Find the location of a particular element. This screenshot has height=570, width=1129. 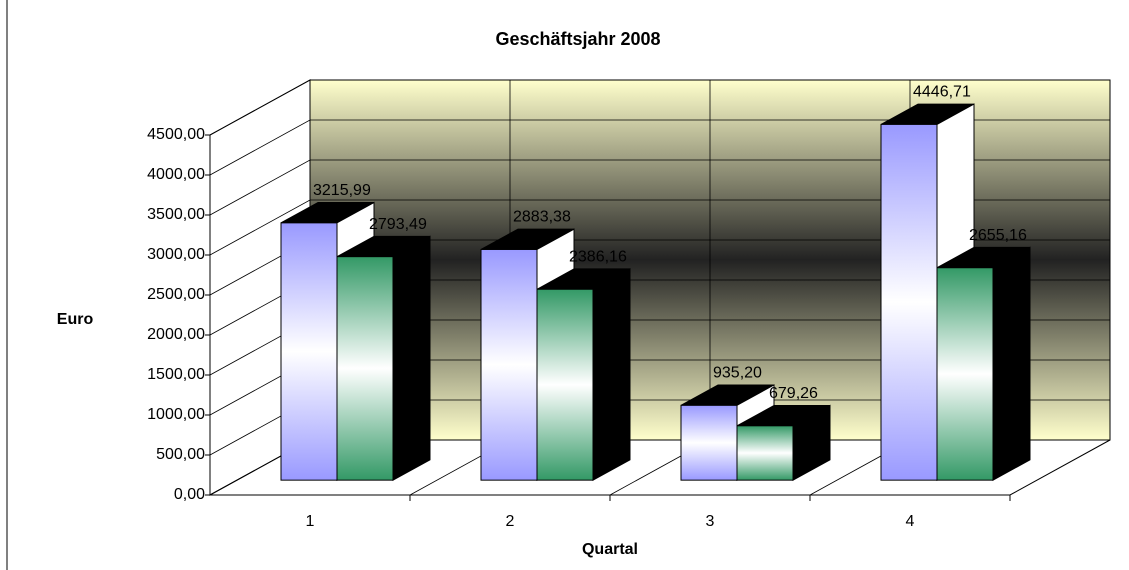

y-tick-label: 1000,00 is located at coordinates (176, 414).